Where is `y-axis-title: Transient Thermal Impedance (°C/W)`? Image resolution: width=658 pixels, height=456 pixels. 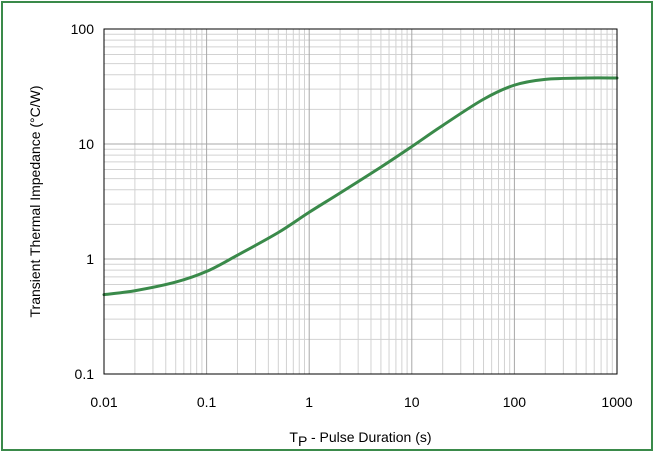 y-axis-title: Transient Thermal Impedance (°C/W) is located at coordinates (35, 201).